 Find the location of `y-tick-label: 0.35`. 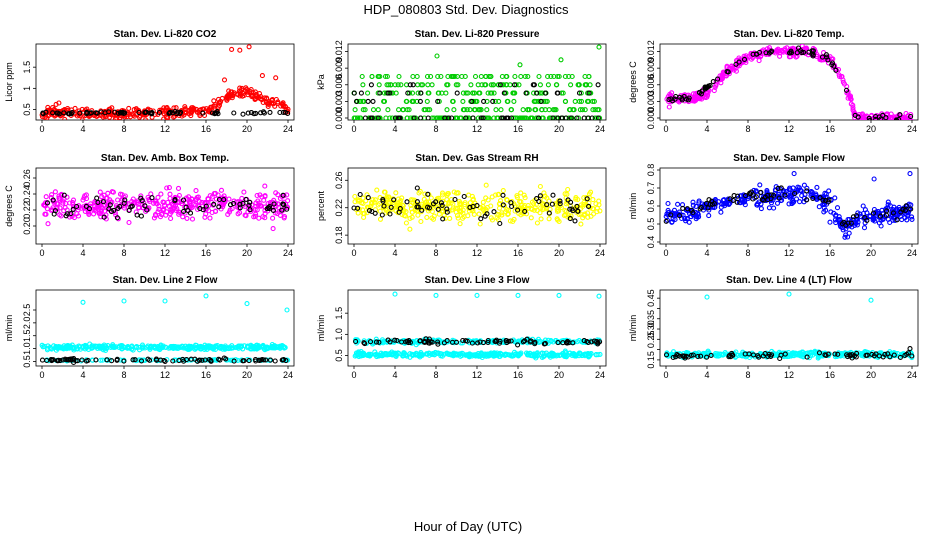

y-tick-label: 0.35 is located at coordinates (651, 319).